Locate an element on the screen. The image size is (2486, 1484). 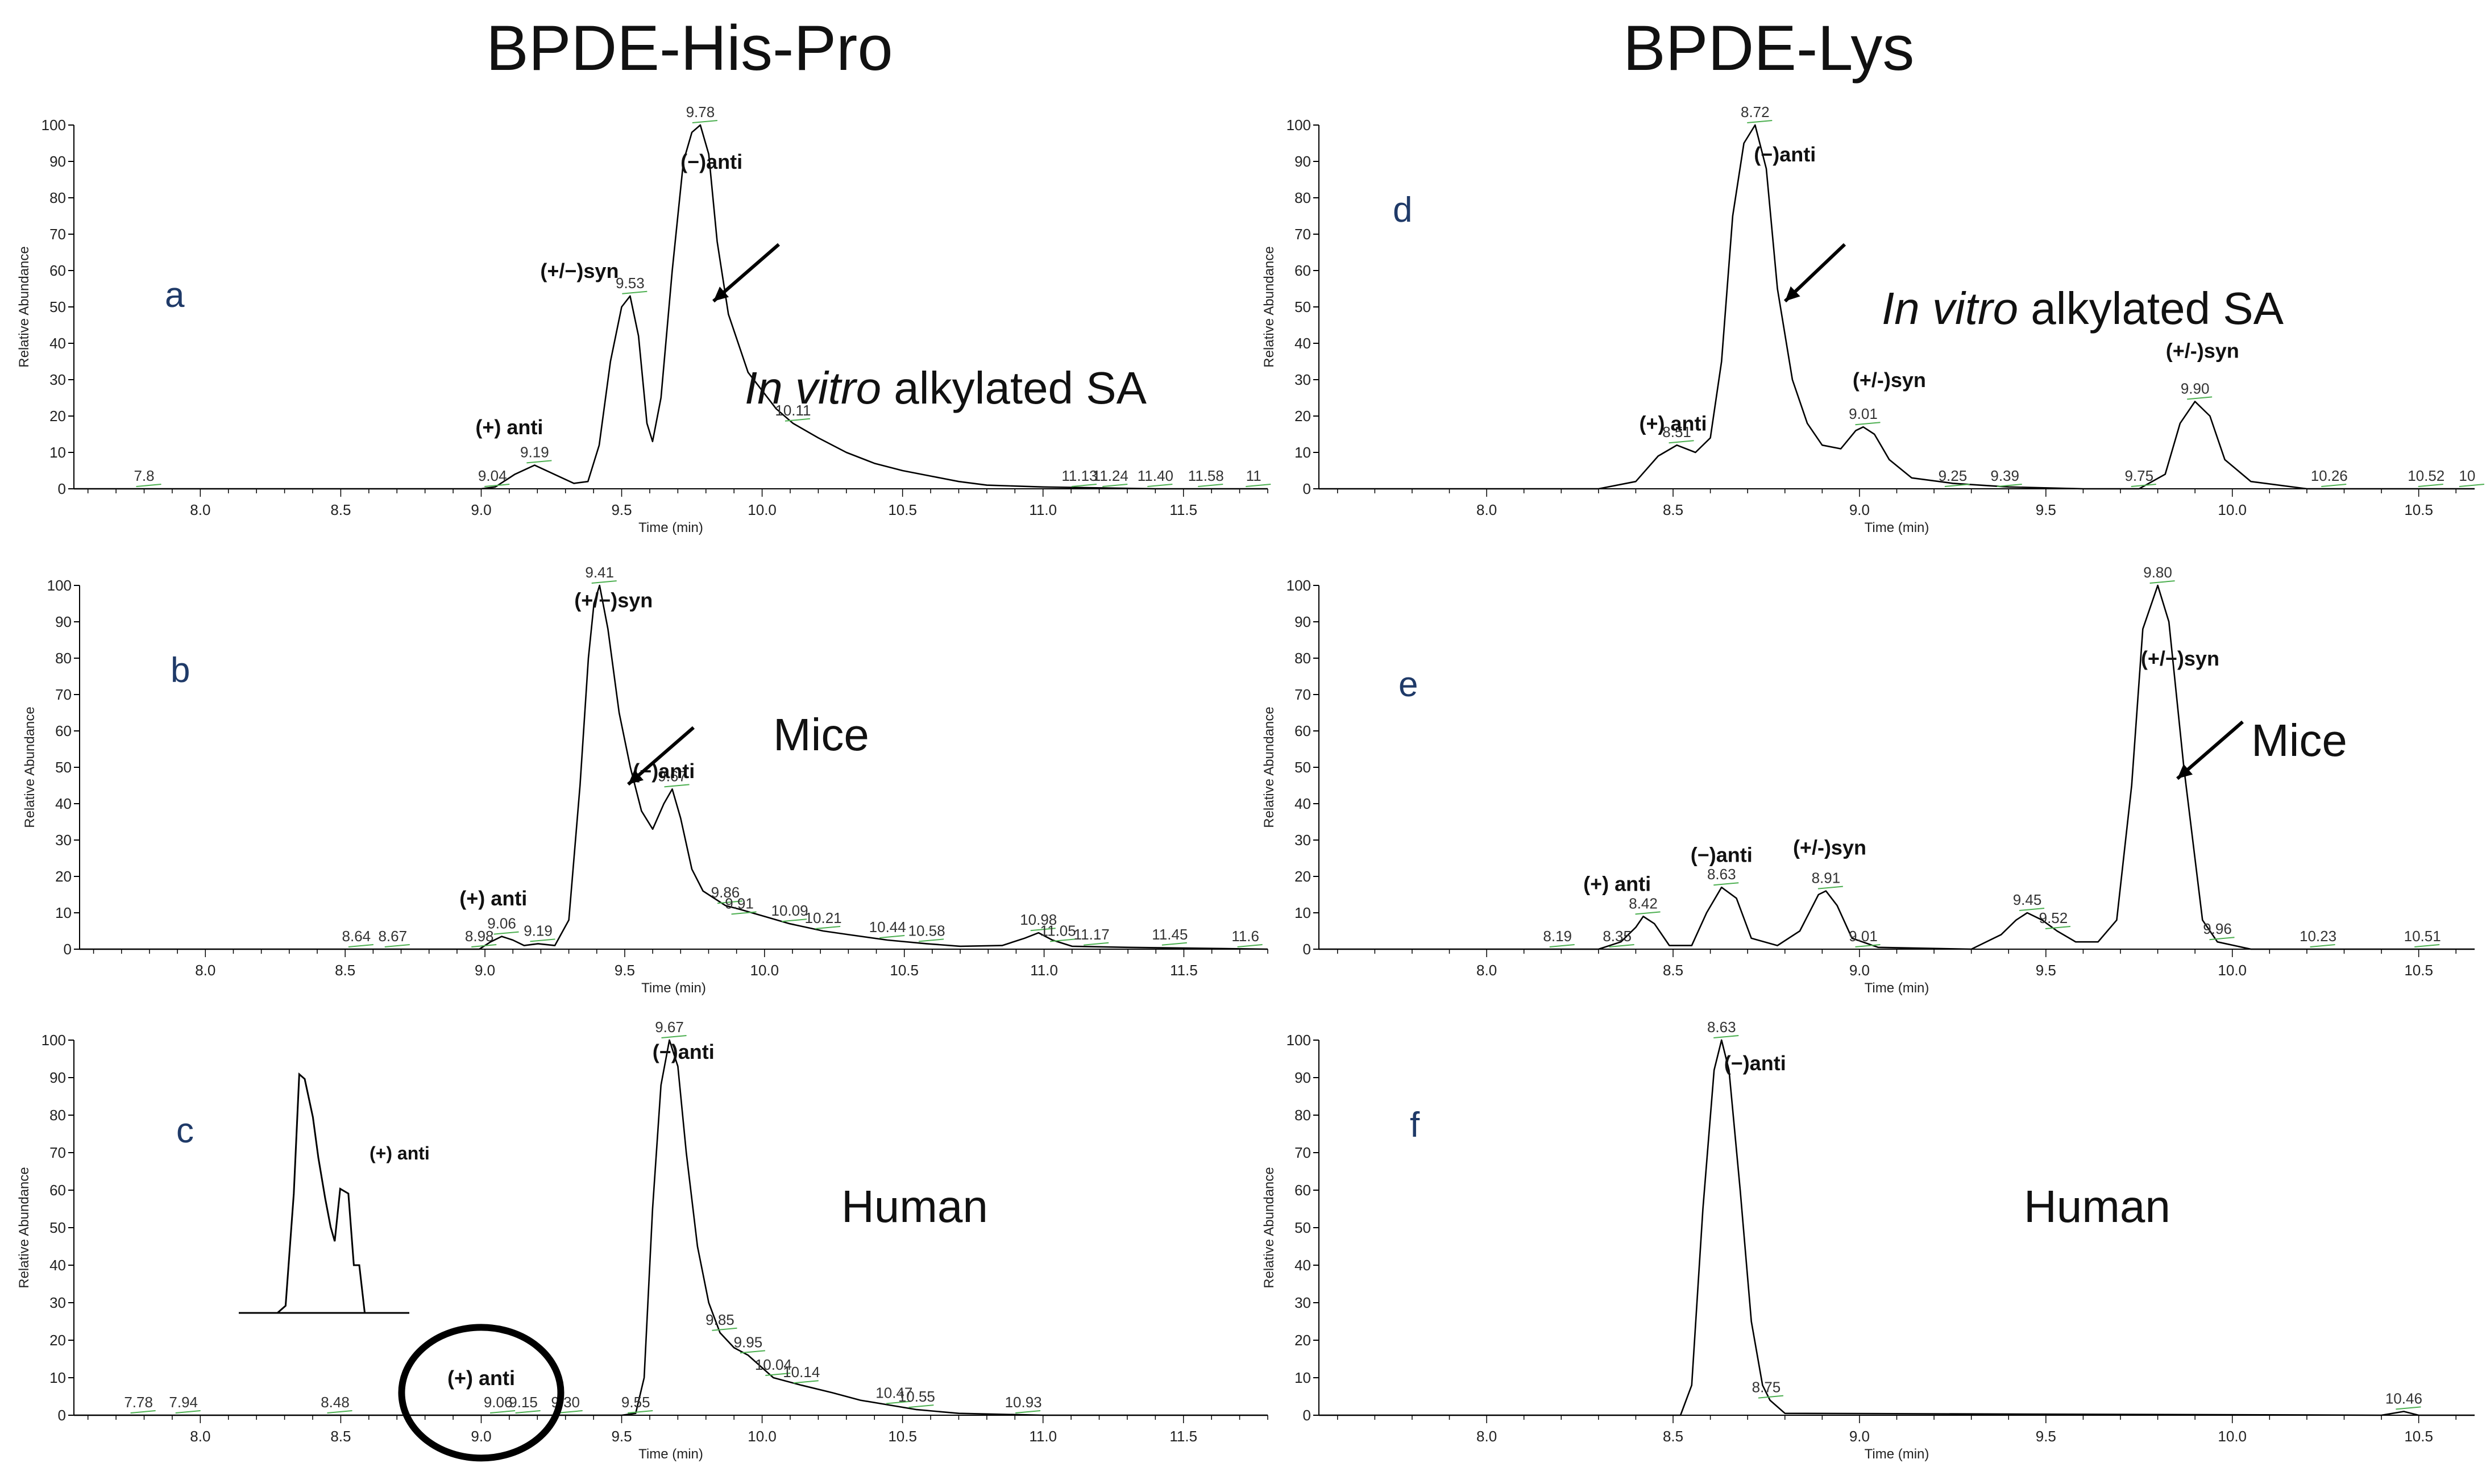
peak-label: 9.04 is located at coordinates (492, 476).